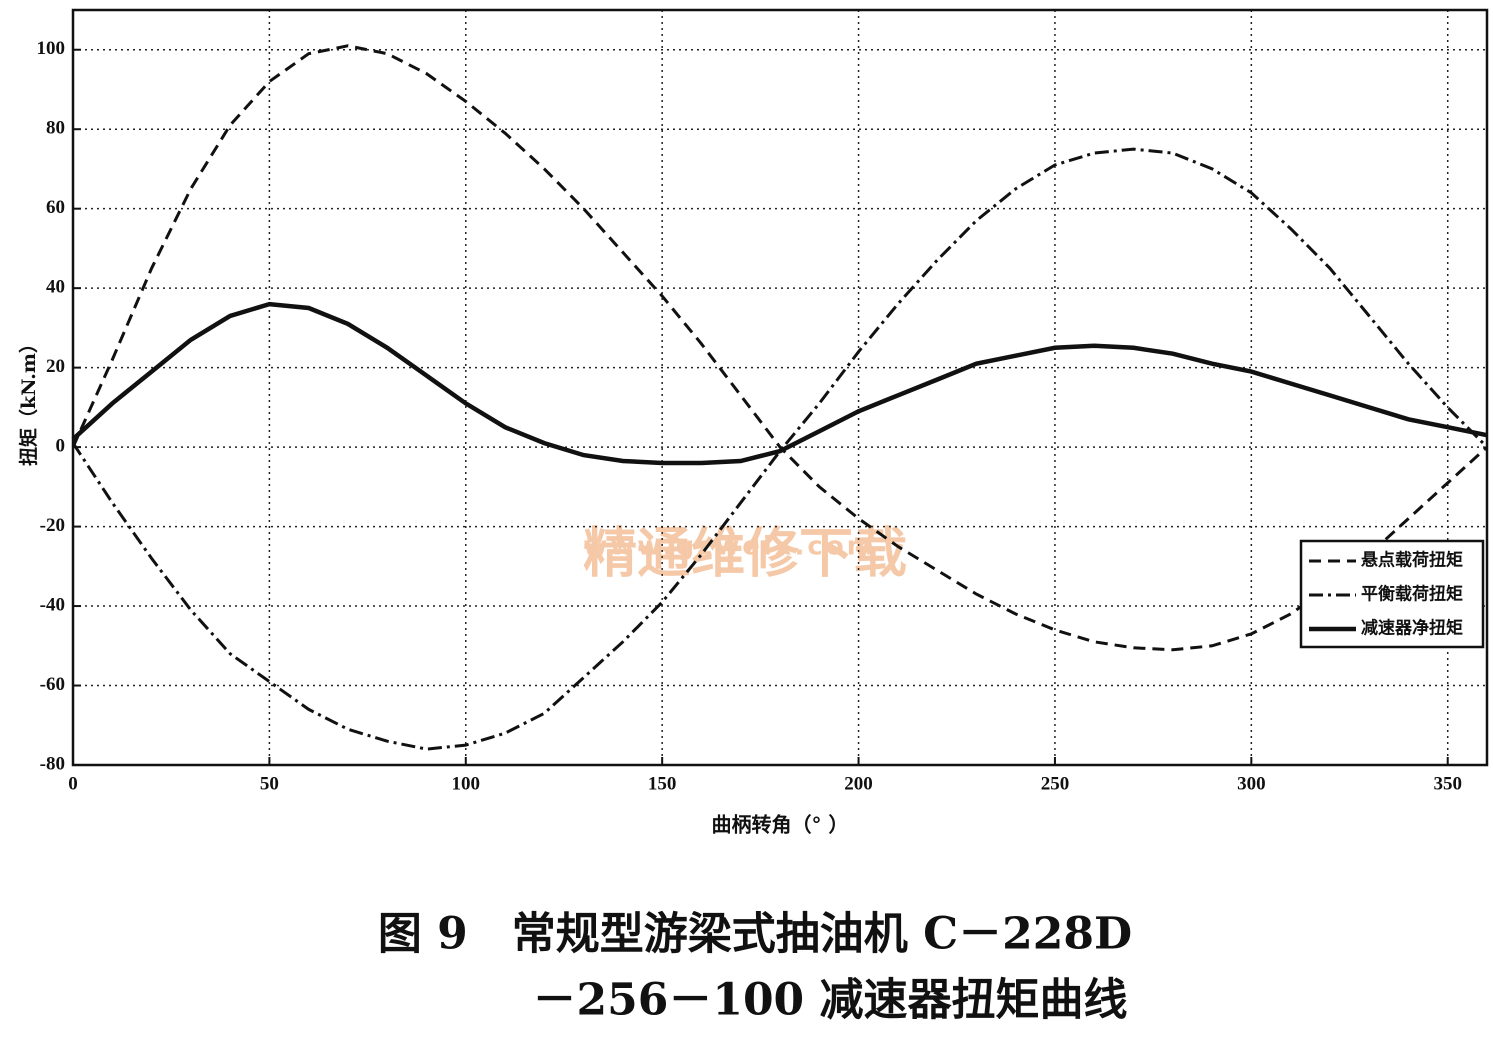 The width and height of the screenshot is (1493, 1037). Describe the element at coordinates (52, 763) in the screenshot. I see `y-tick-label: -80` at that location.